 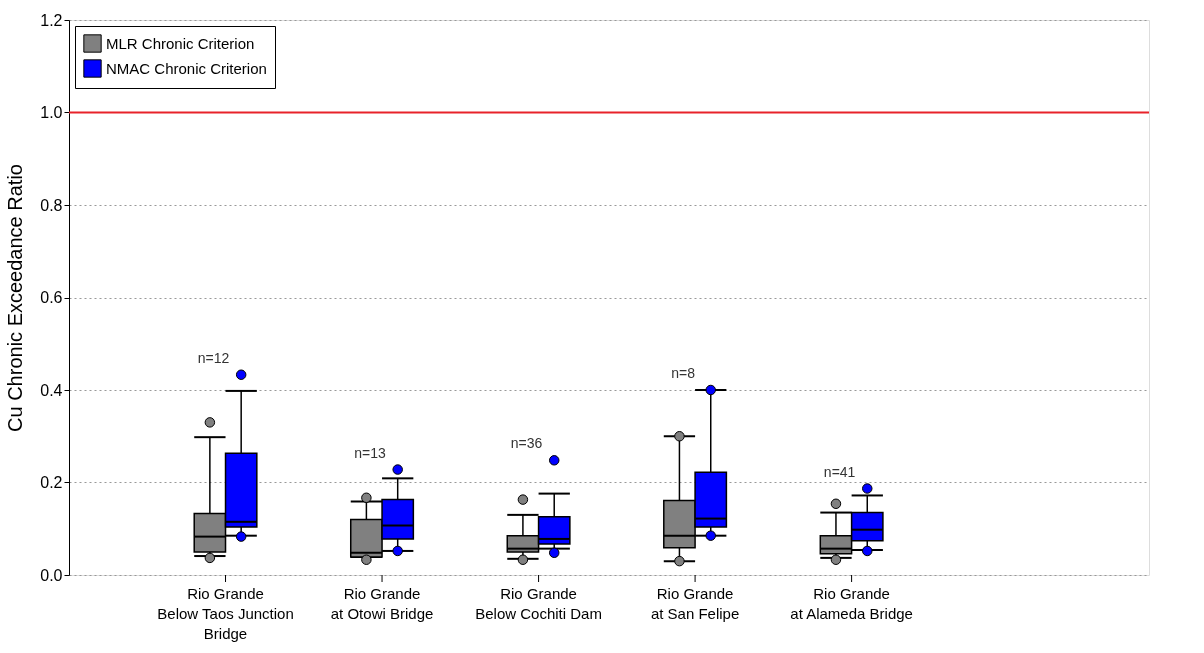 I want to click on x-tick-label: Rio Grande at Alameda Bridge, so click(x=851, y=603).